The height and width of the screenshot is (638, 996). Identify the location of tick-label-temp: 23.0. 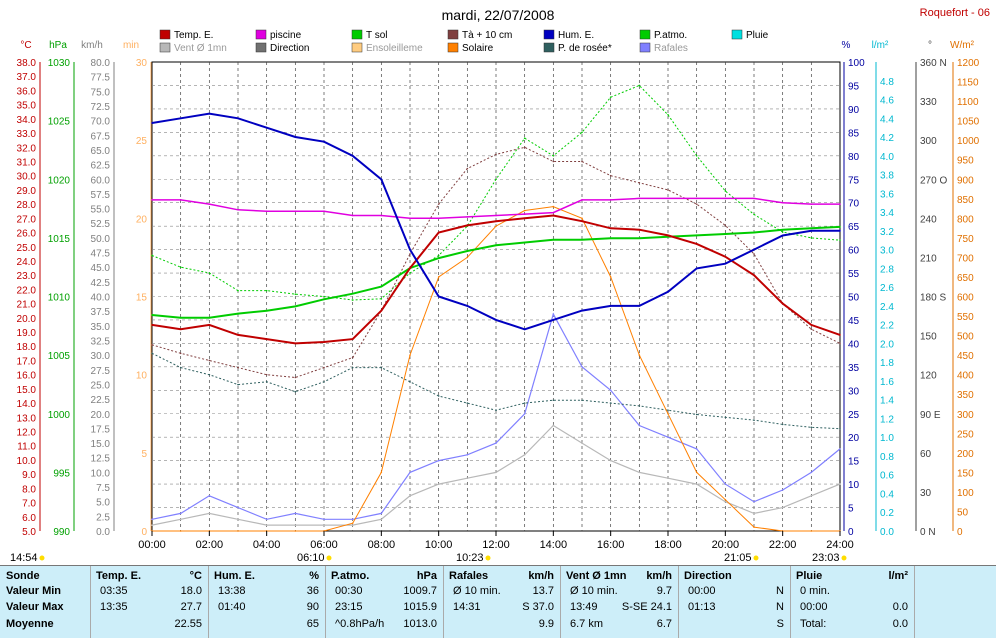
(27, 276).